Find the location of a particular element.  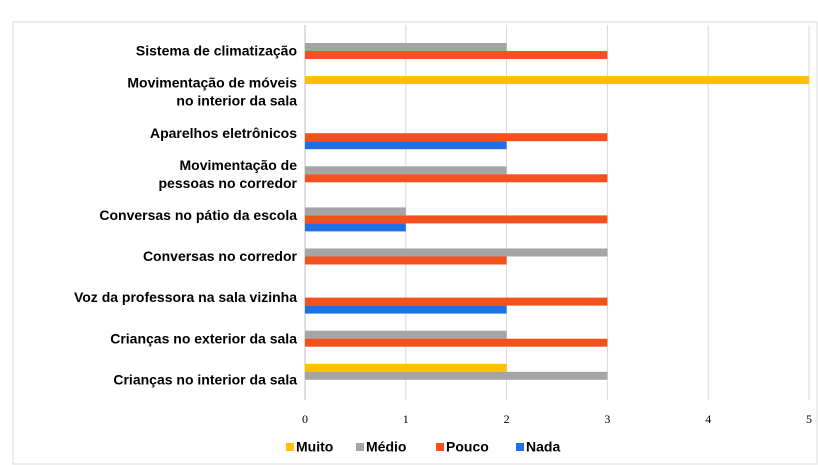

y-tick-label: Conversas no corredor is located at coordinates (220, 256).